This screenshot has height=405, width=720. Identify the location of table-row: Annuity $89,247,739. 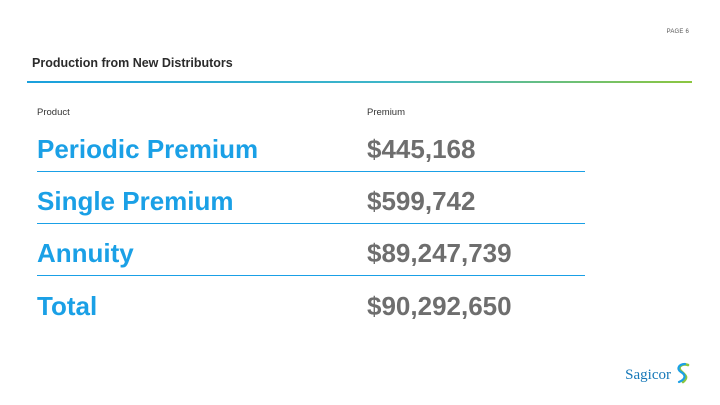
(311, 257).